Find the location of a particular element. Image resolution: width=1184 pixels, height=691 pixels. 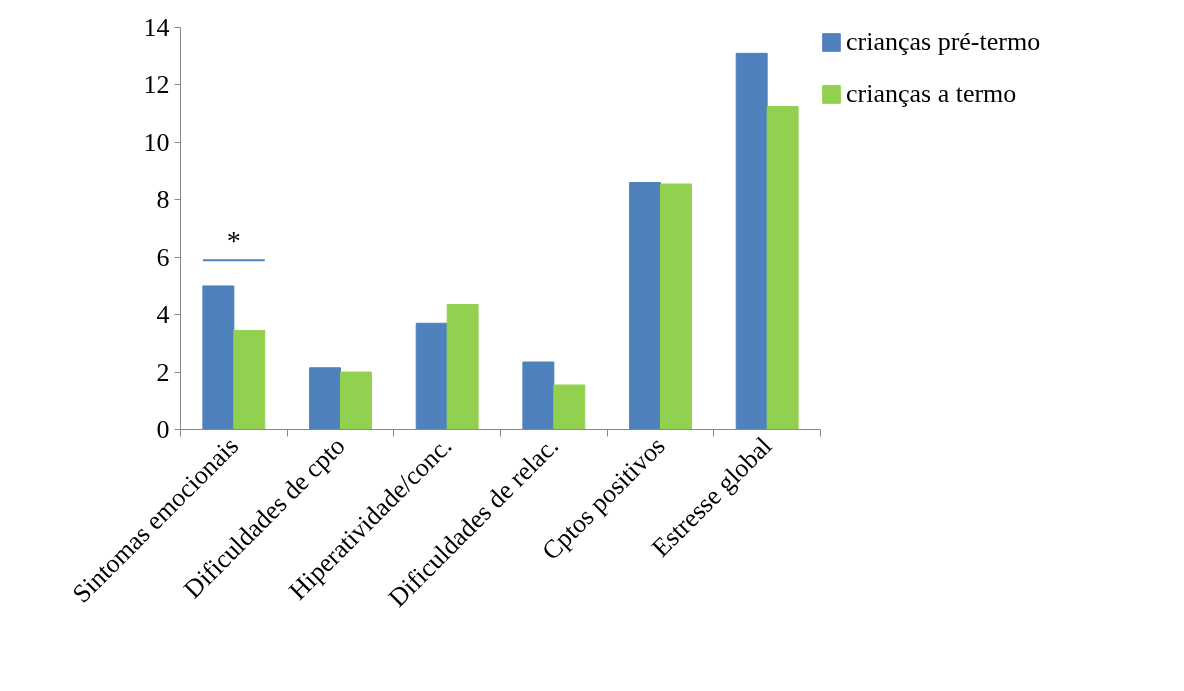

legend-label: crianças a termo is located at coordinates (931, 94).